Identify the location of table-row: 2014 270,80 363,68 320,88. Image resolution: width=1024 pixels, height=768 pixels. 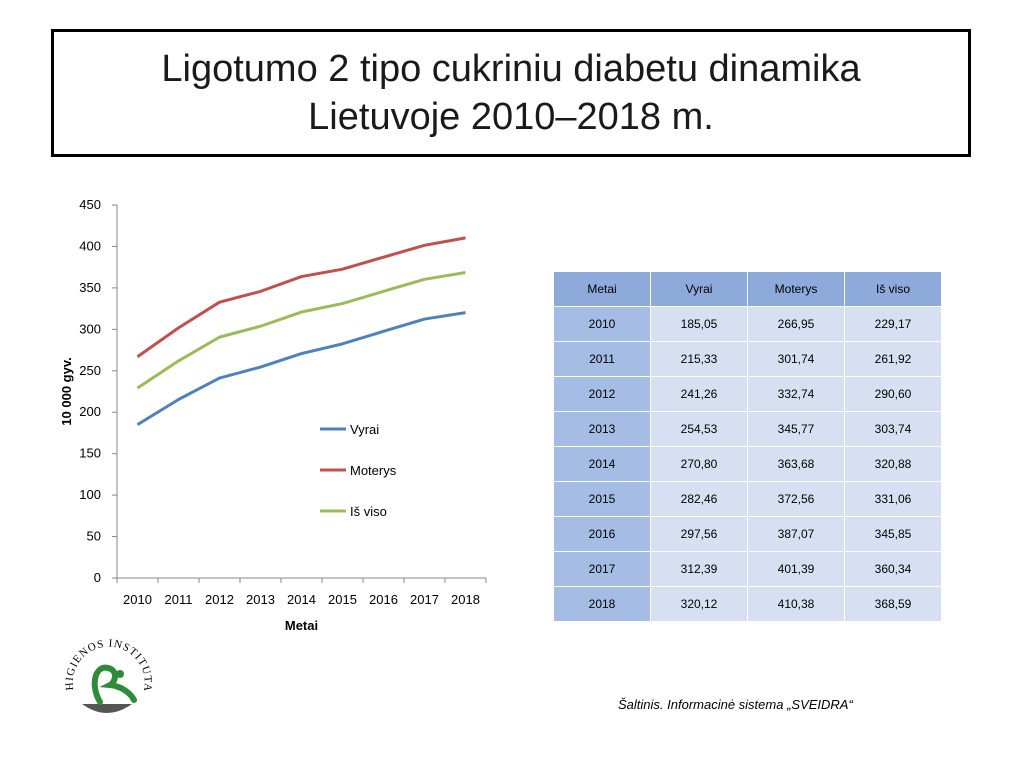
(747, 464).